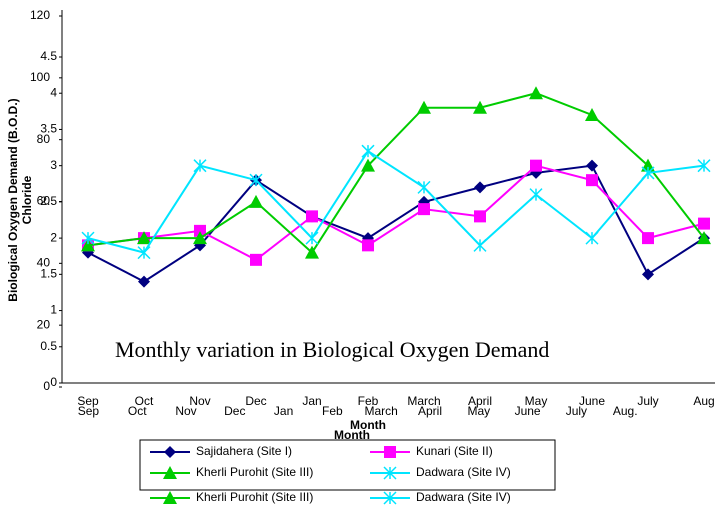 The image size is (715, 508). Describe the element at coordinates (368, 425) in the screenshot. I see `x-axis-label: Month` at that location.